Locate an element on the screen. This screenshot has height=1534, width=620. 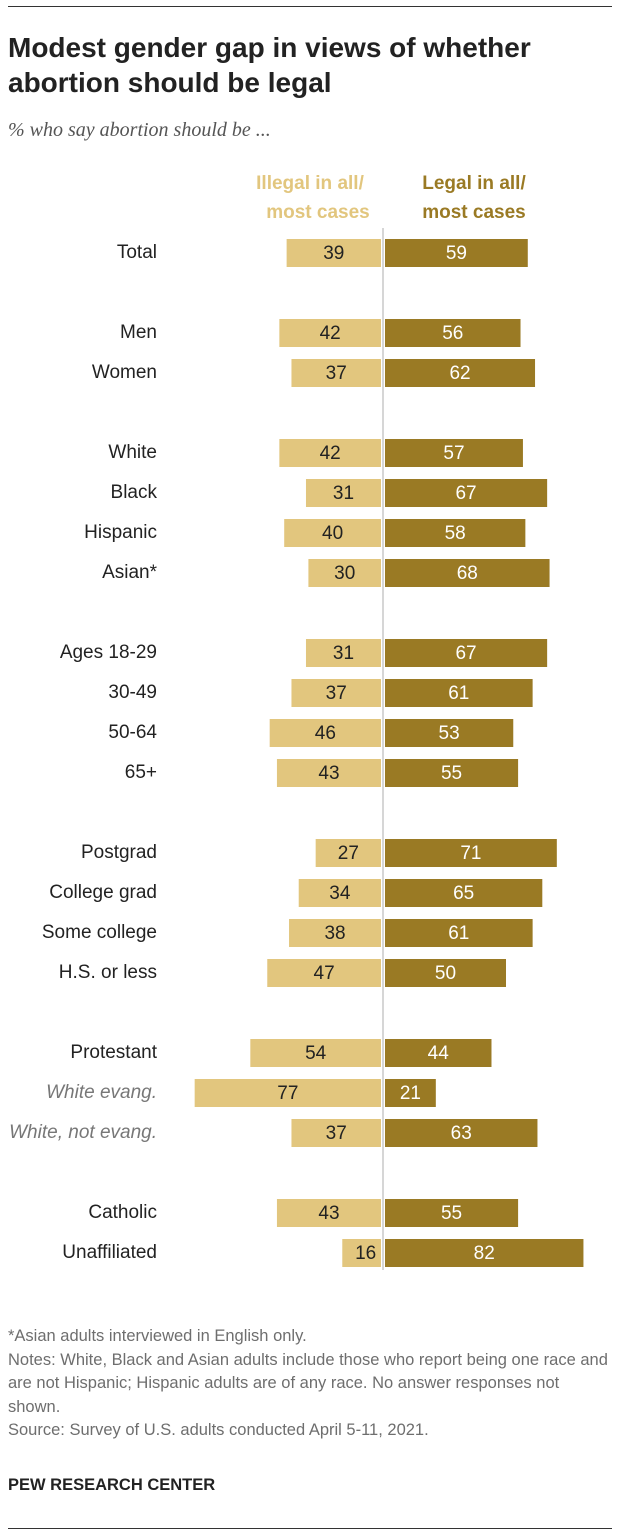
bar-illegal-women is located at coordinates (336, 373).